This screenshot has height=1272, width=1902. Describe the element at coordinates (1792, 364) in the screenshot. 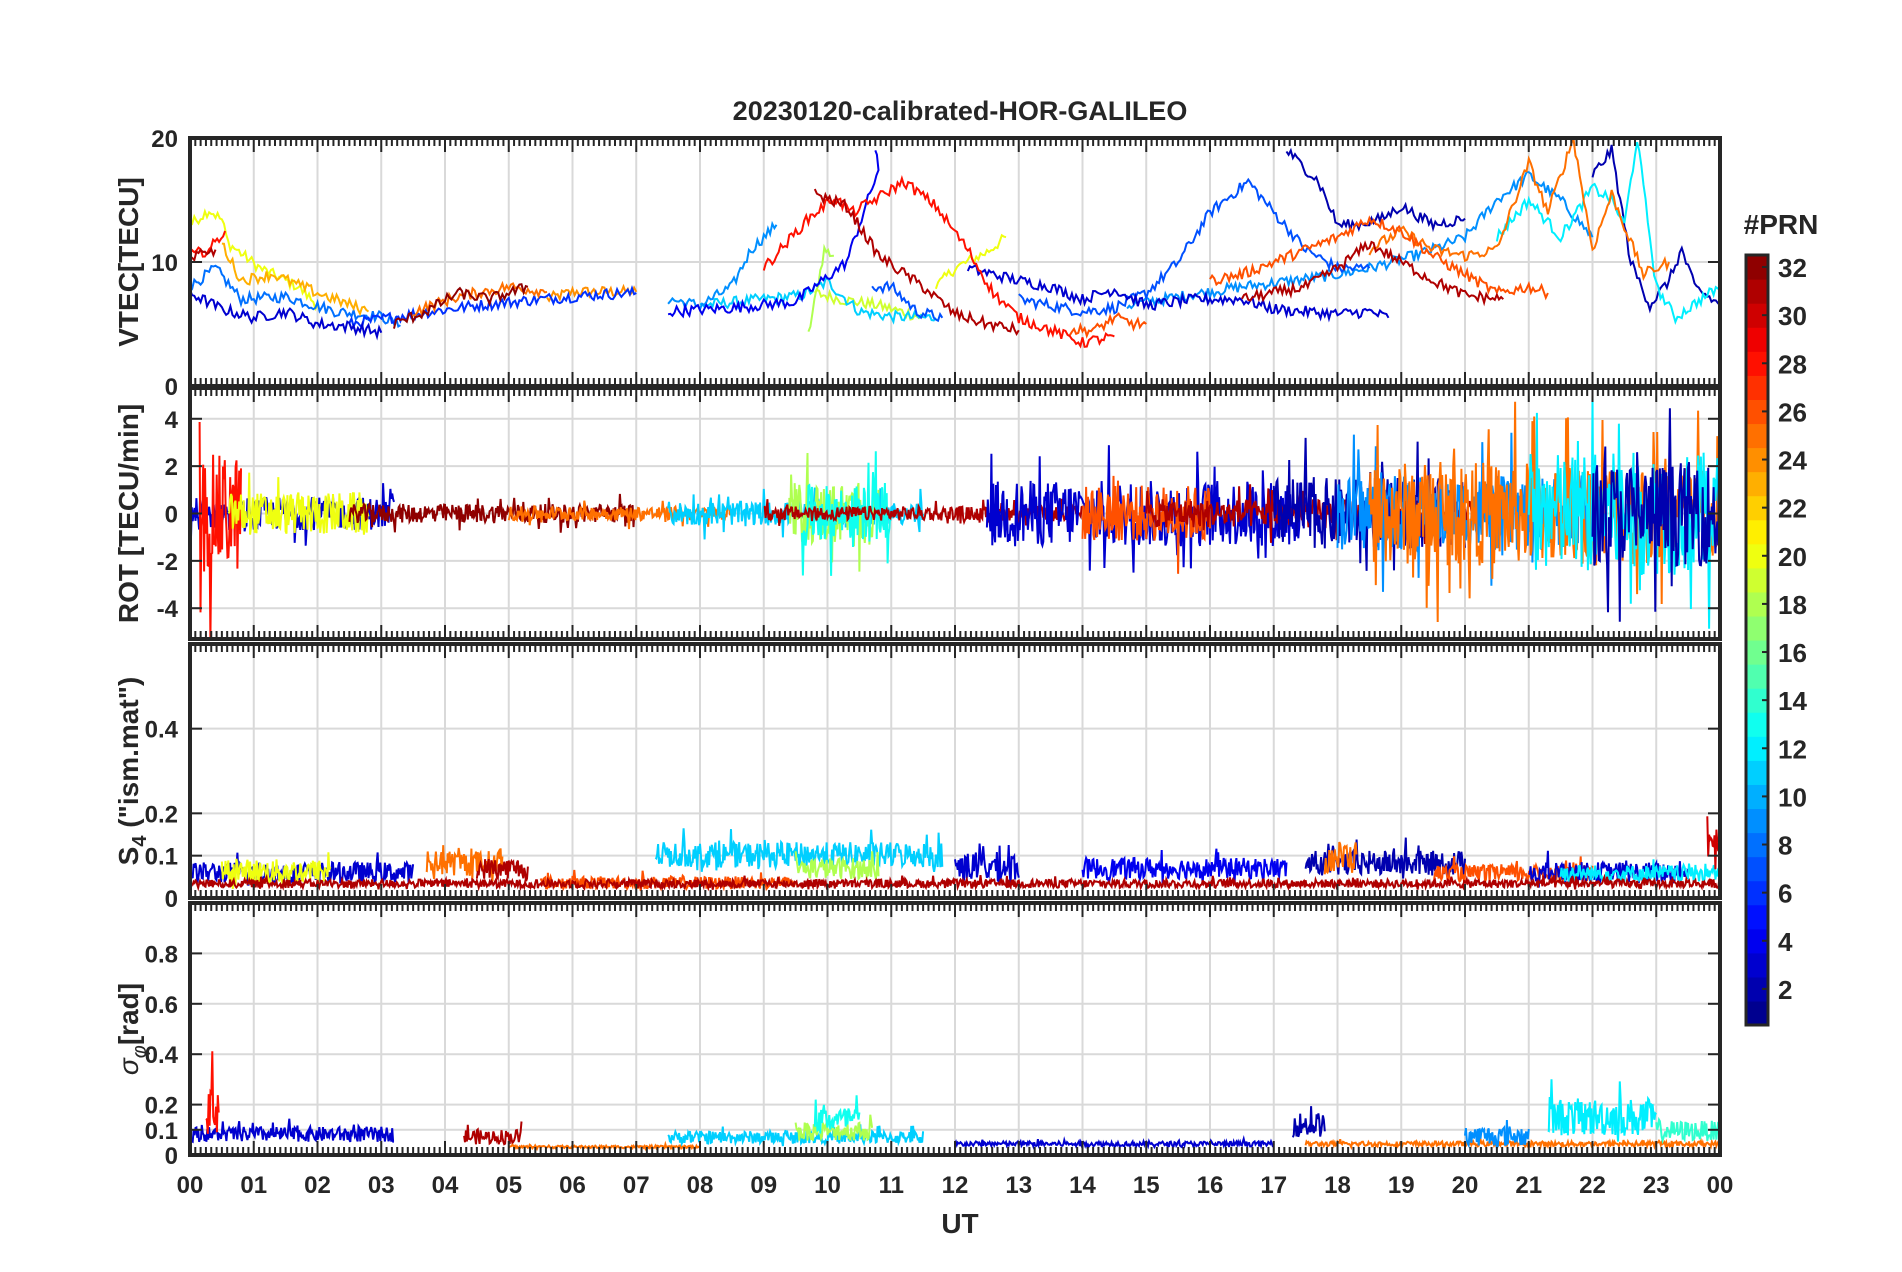

I see `colorbar-tick-label: 28` at that location.